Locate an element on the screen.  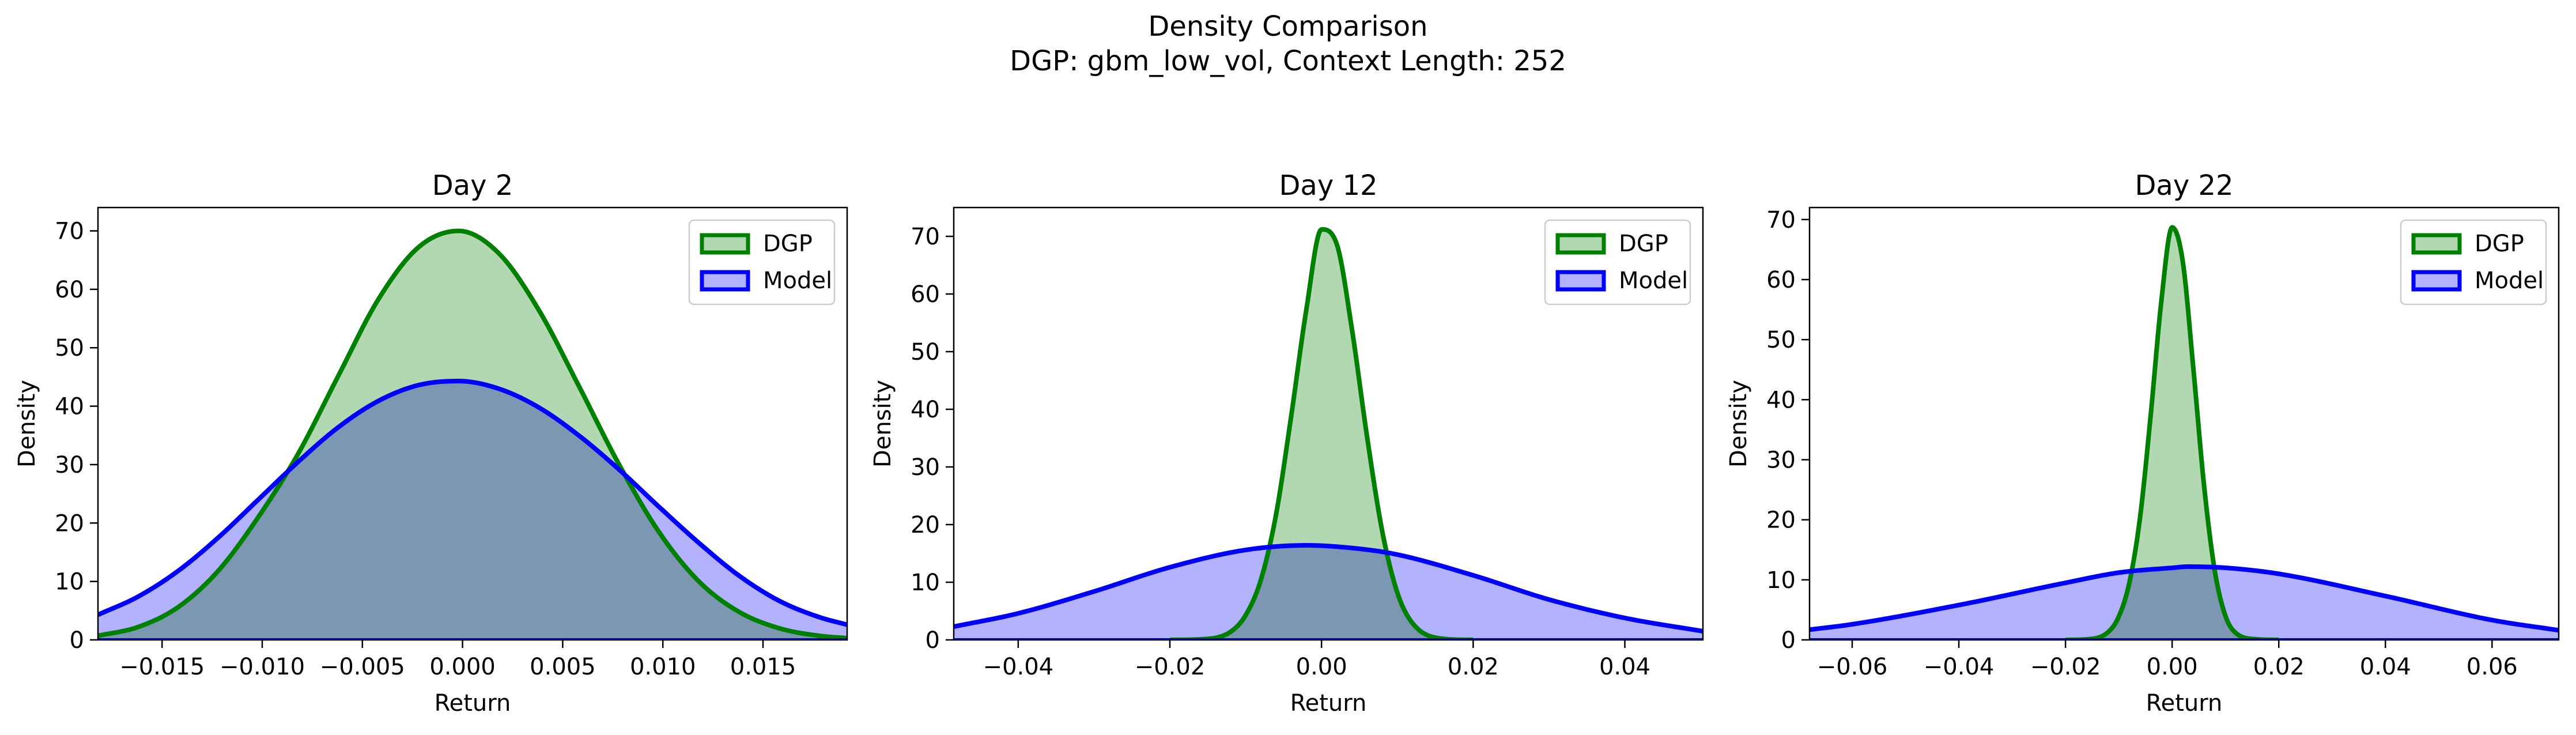
subplot-title: Day 22 is located at coordinates (2184, 185).